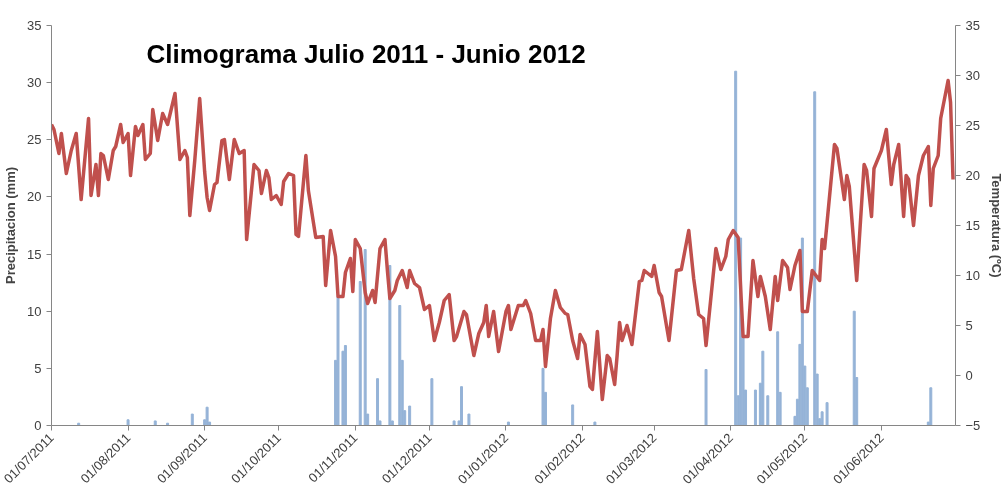 This screenshot has width=1007, height=495. Describe the element at coordinates (969, 375) in the screenshot. I see `y2-tick-label: 0` at that location.